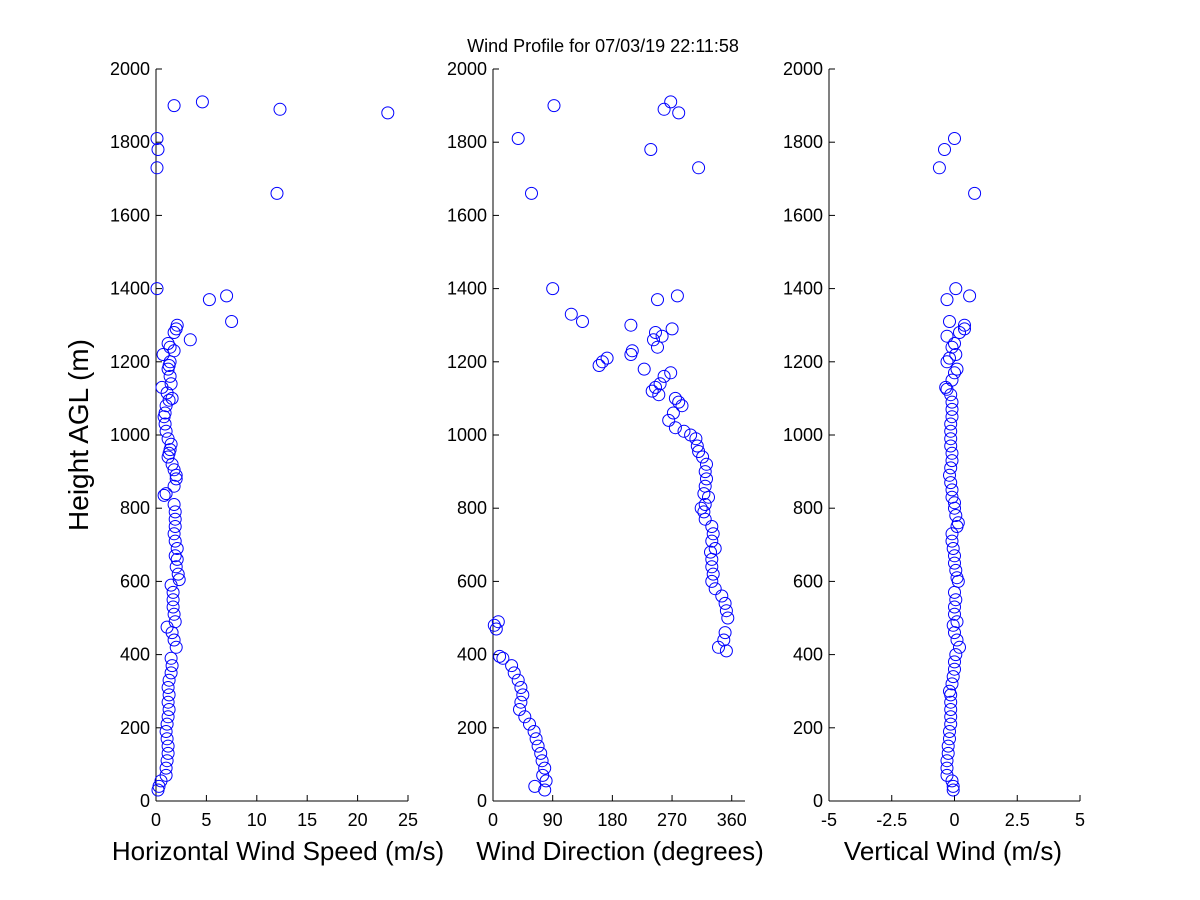 This screenshot has width=1200, height=900. What do you see at coordinates (472, 508) in the screenshot?
I see `y-tick-label: 800` at bounding box center [472, 508].